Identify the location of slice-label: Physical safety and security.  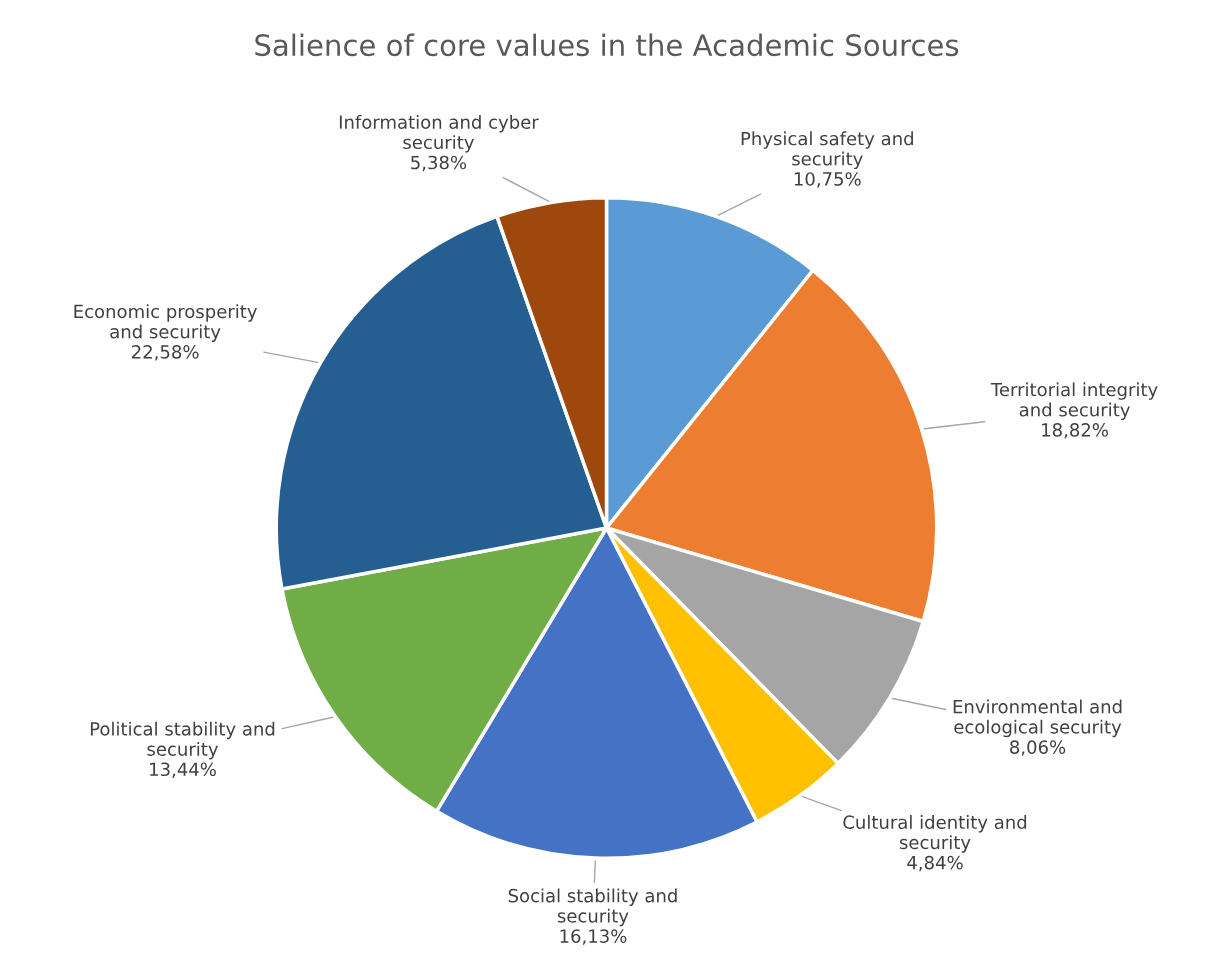
(827, 150).